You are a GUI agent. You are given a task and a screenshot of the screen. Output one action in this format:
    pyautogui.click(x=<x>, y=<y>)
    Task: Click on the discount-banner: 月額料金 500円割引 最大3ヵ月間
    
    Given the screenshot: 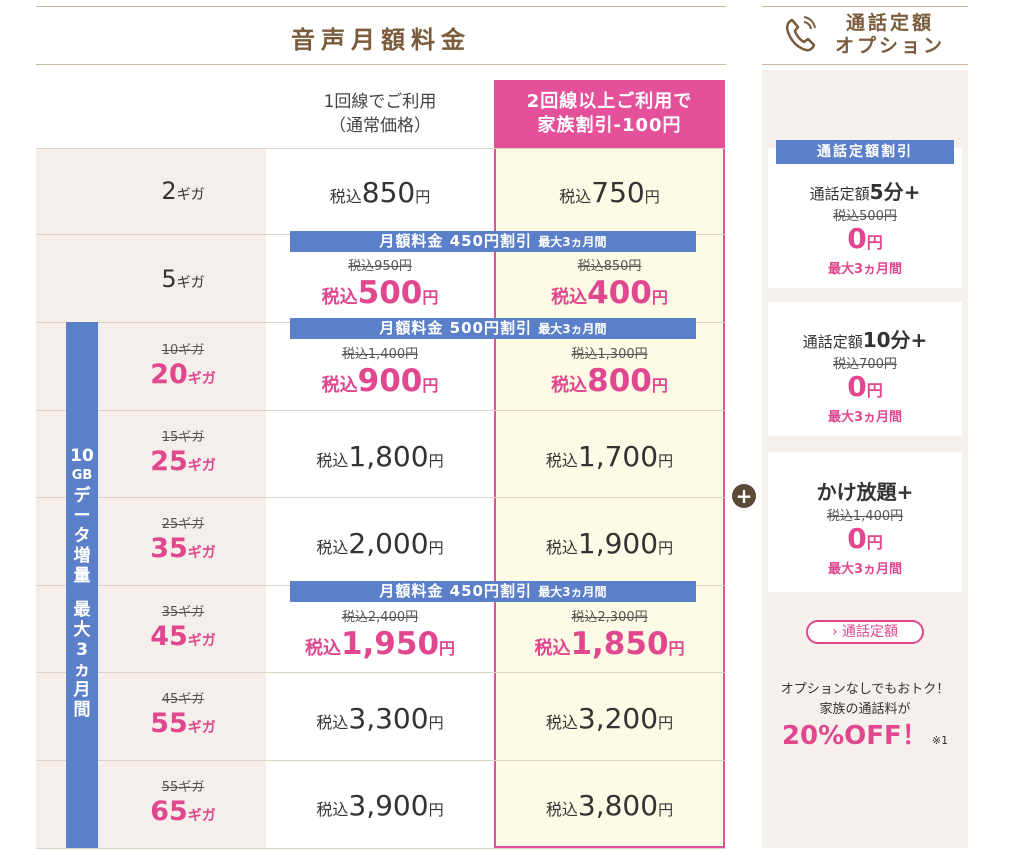 What is the action you would take?
    pyautogui.click(x=493, y=328)
    